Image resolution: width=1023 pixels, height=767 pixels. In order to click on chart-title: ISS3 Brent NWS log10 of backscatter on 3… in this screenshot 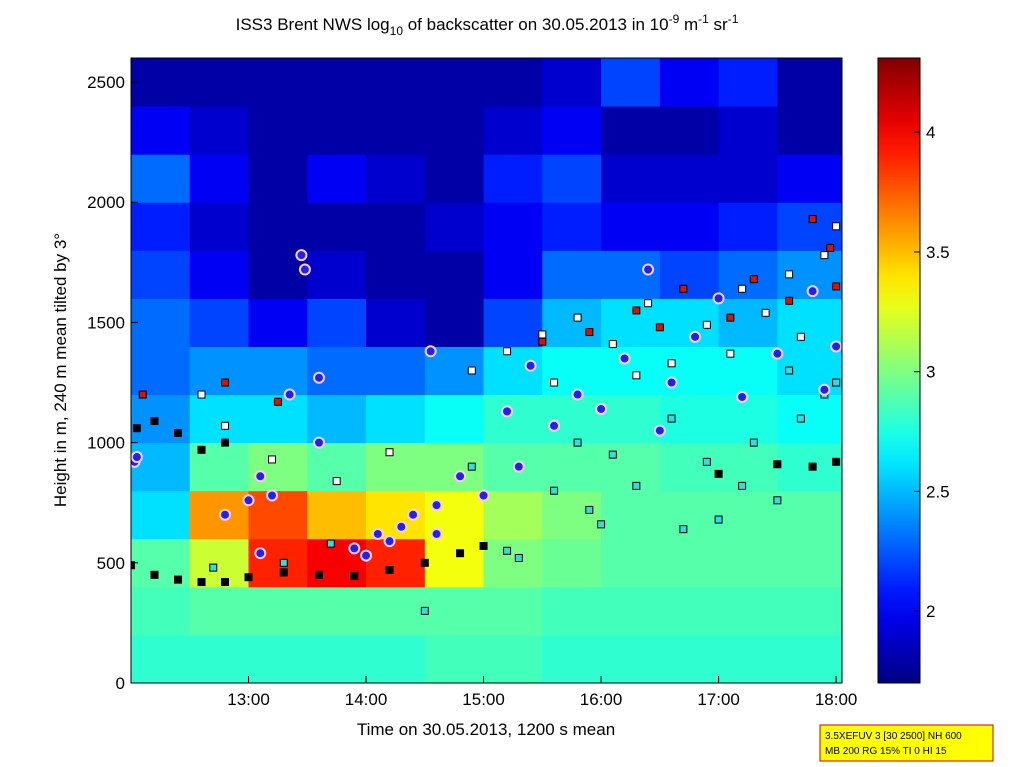, I will do `click(487, 25)`.